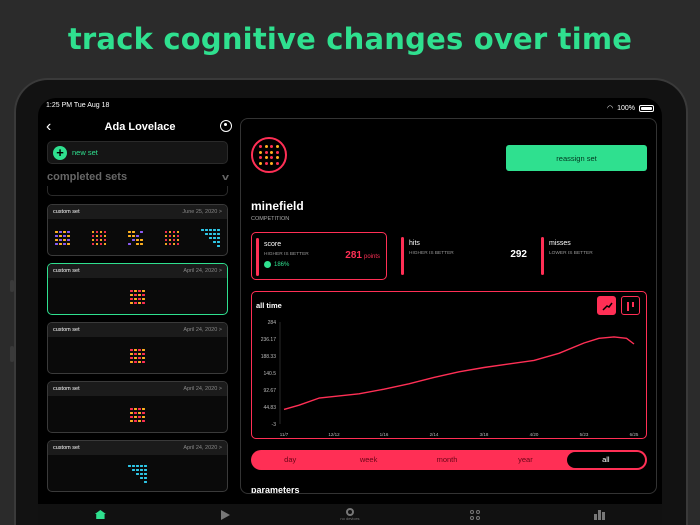  I want to click on tab-bar: no devices, so click(350, 514).